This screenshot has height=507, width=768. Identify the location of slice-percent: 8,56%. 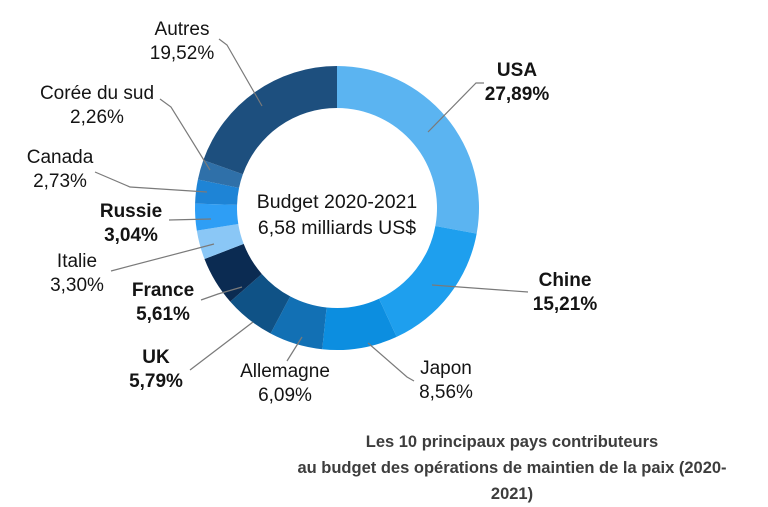
(446, 392).